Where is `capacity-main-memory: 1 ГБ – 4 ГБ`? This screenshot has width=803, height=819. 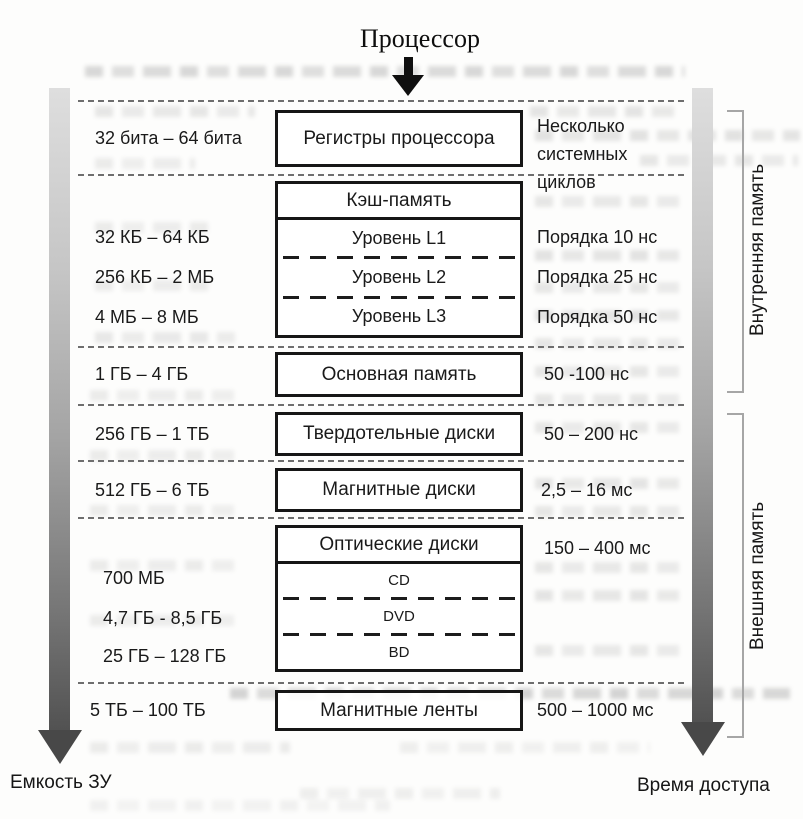 capacity-main-memory: 1 ГБ – 4 ГБ is located at coordinates (142, 374).